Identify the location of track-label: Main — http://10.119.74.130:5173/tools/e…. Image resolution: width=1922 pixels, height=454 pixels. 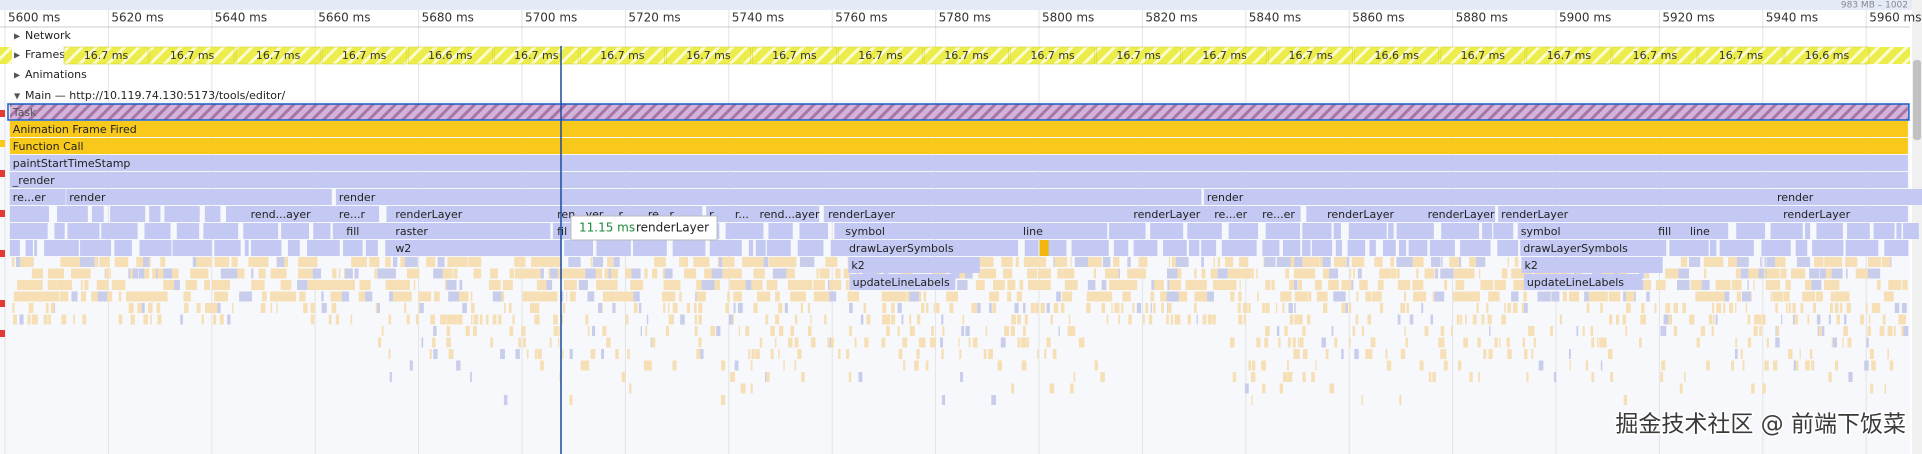
(155, 95).